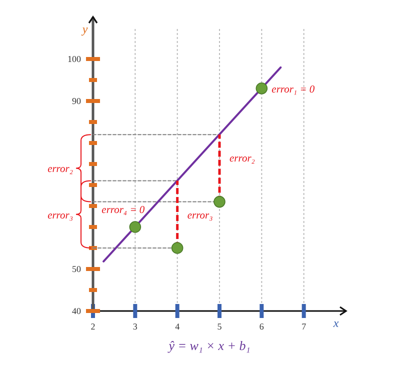 This screenshot has width=396, height=365. I want to click on y-tick-label: 50, so click(77, 269).